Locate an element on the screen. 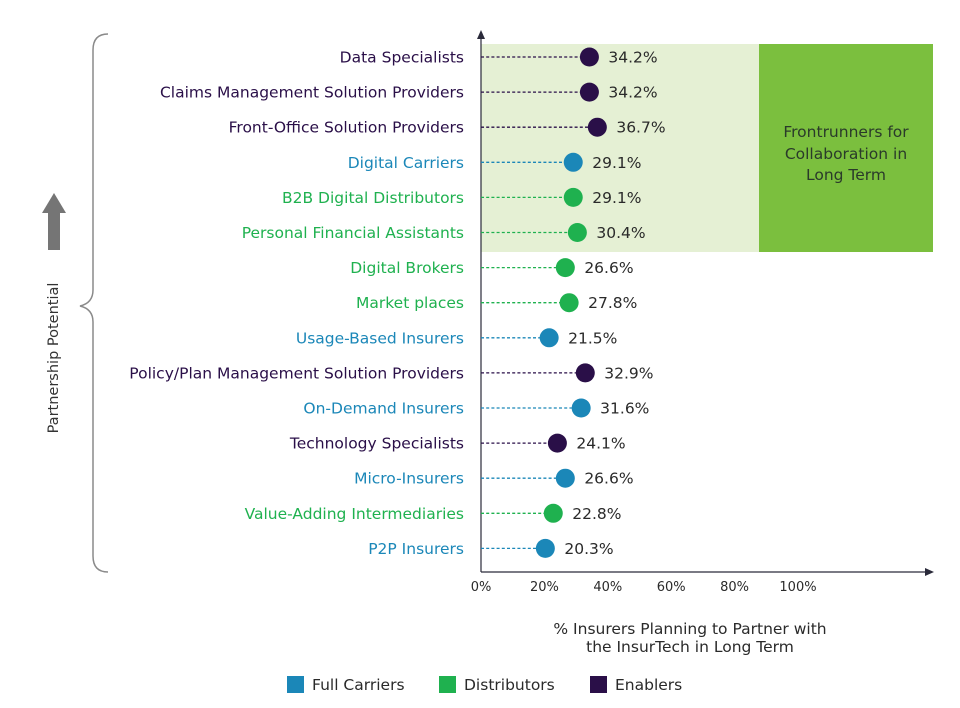 The height and width of the screenshot is (708, 960). data-value-label: 31.6% is located at coordinates (624, 409).